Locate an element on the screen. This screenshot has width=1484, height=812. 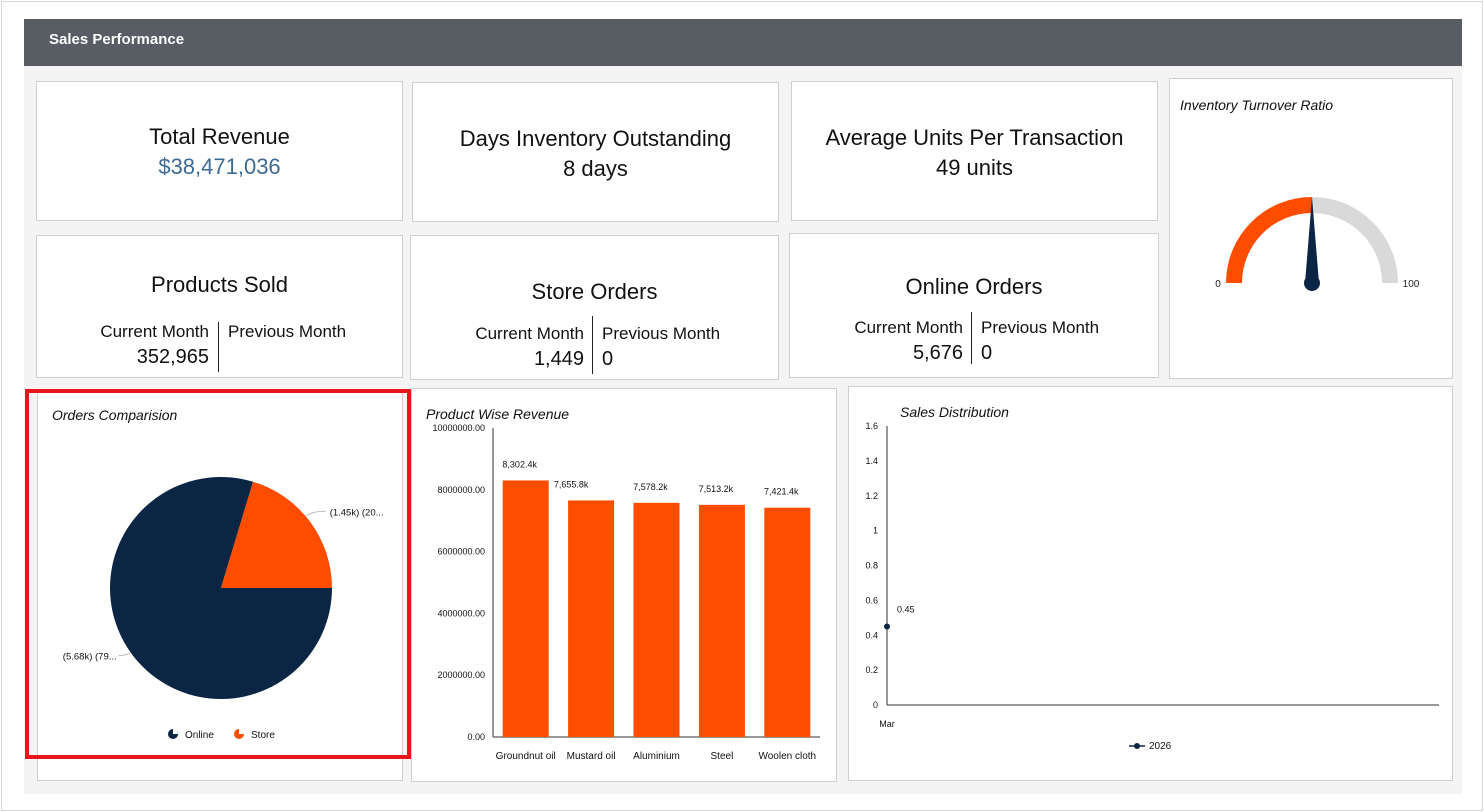
line-data-label: 0.45 is located at coordinates (906, 610).